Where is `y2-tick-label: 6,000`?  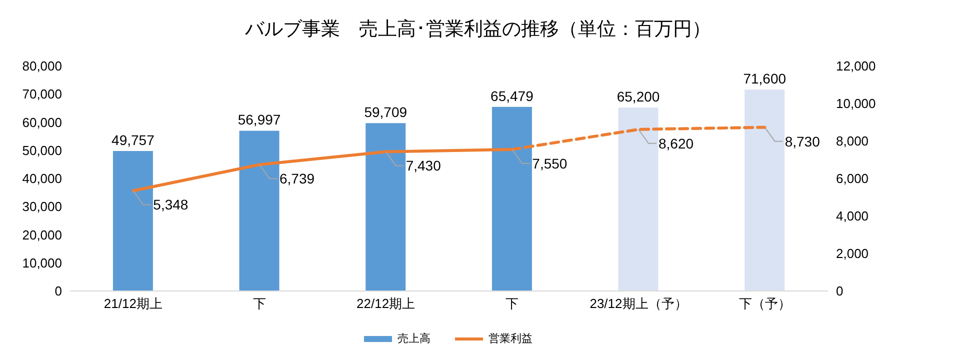 y2-tick-label: 6,000 is located at coordinates (852, 178).